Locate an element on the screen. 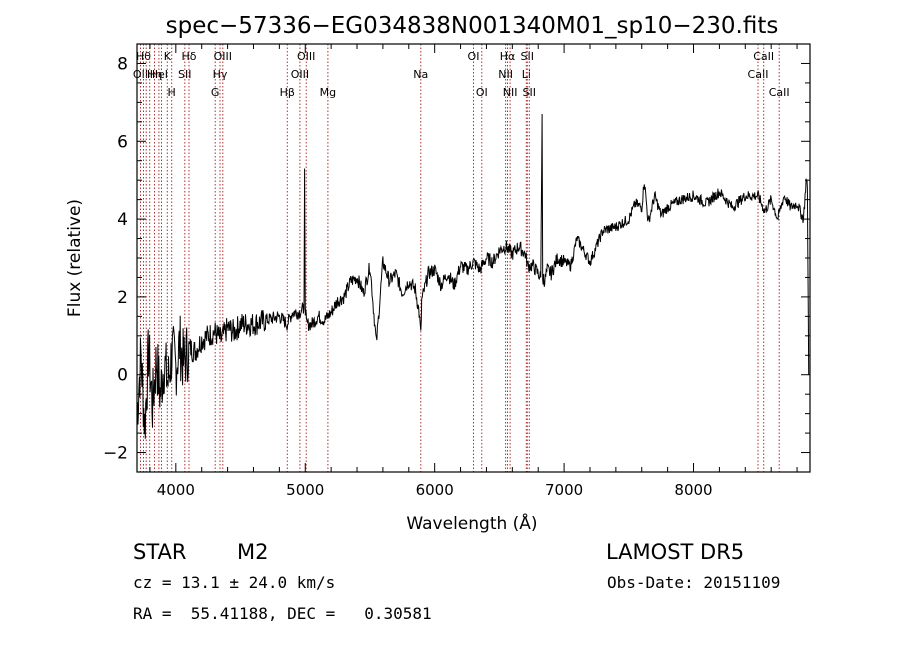  line-marker-label: Hδ is located at coordinates (188, 56).